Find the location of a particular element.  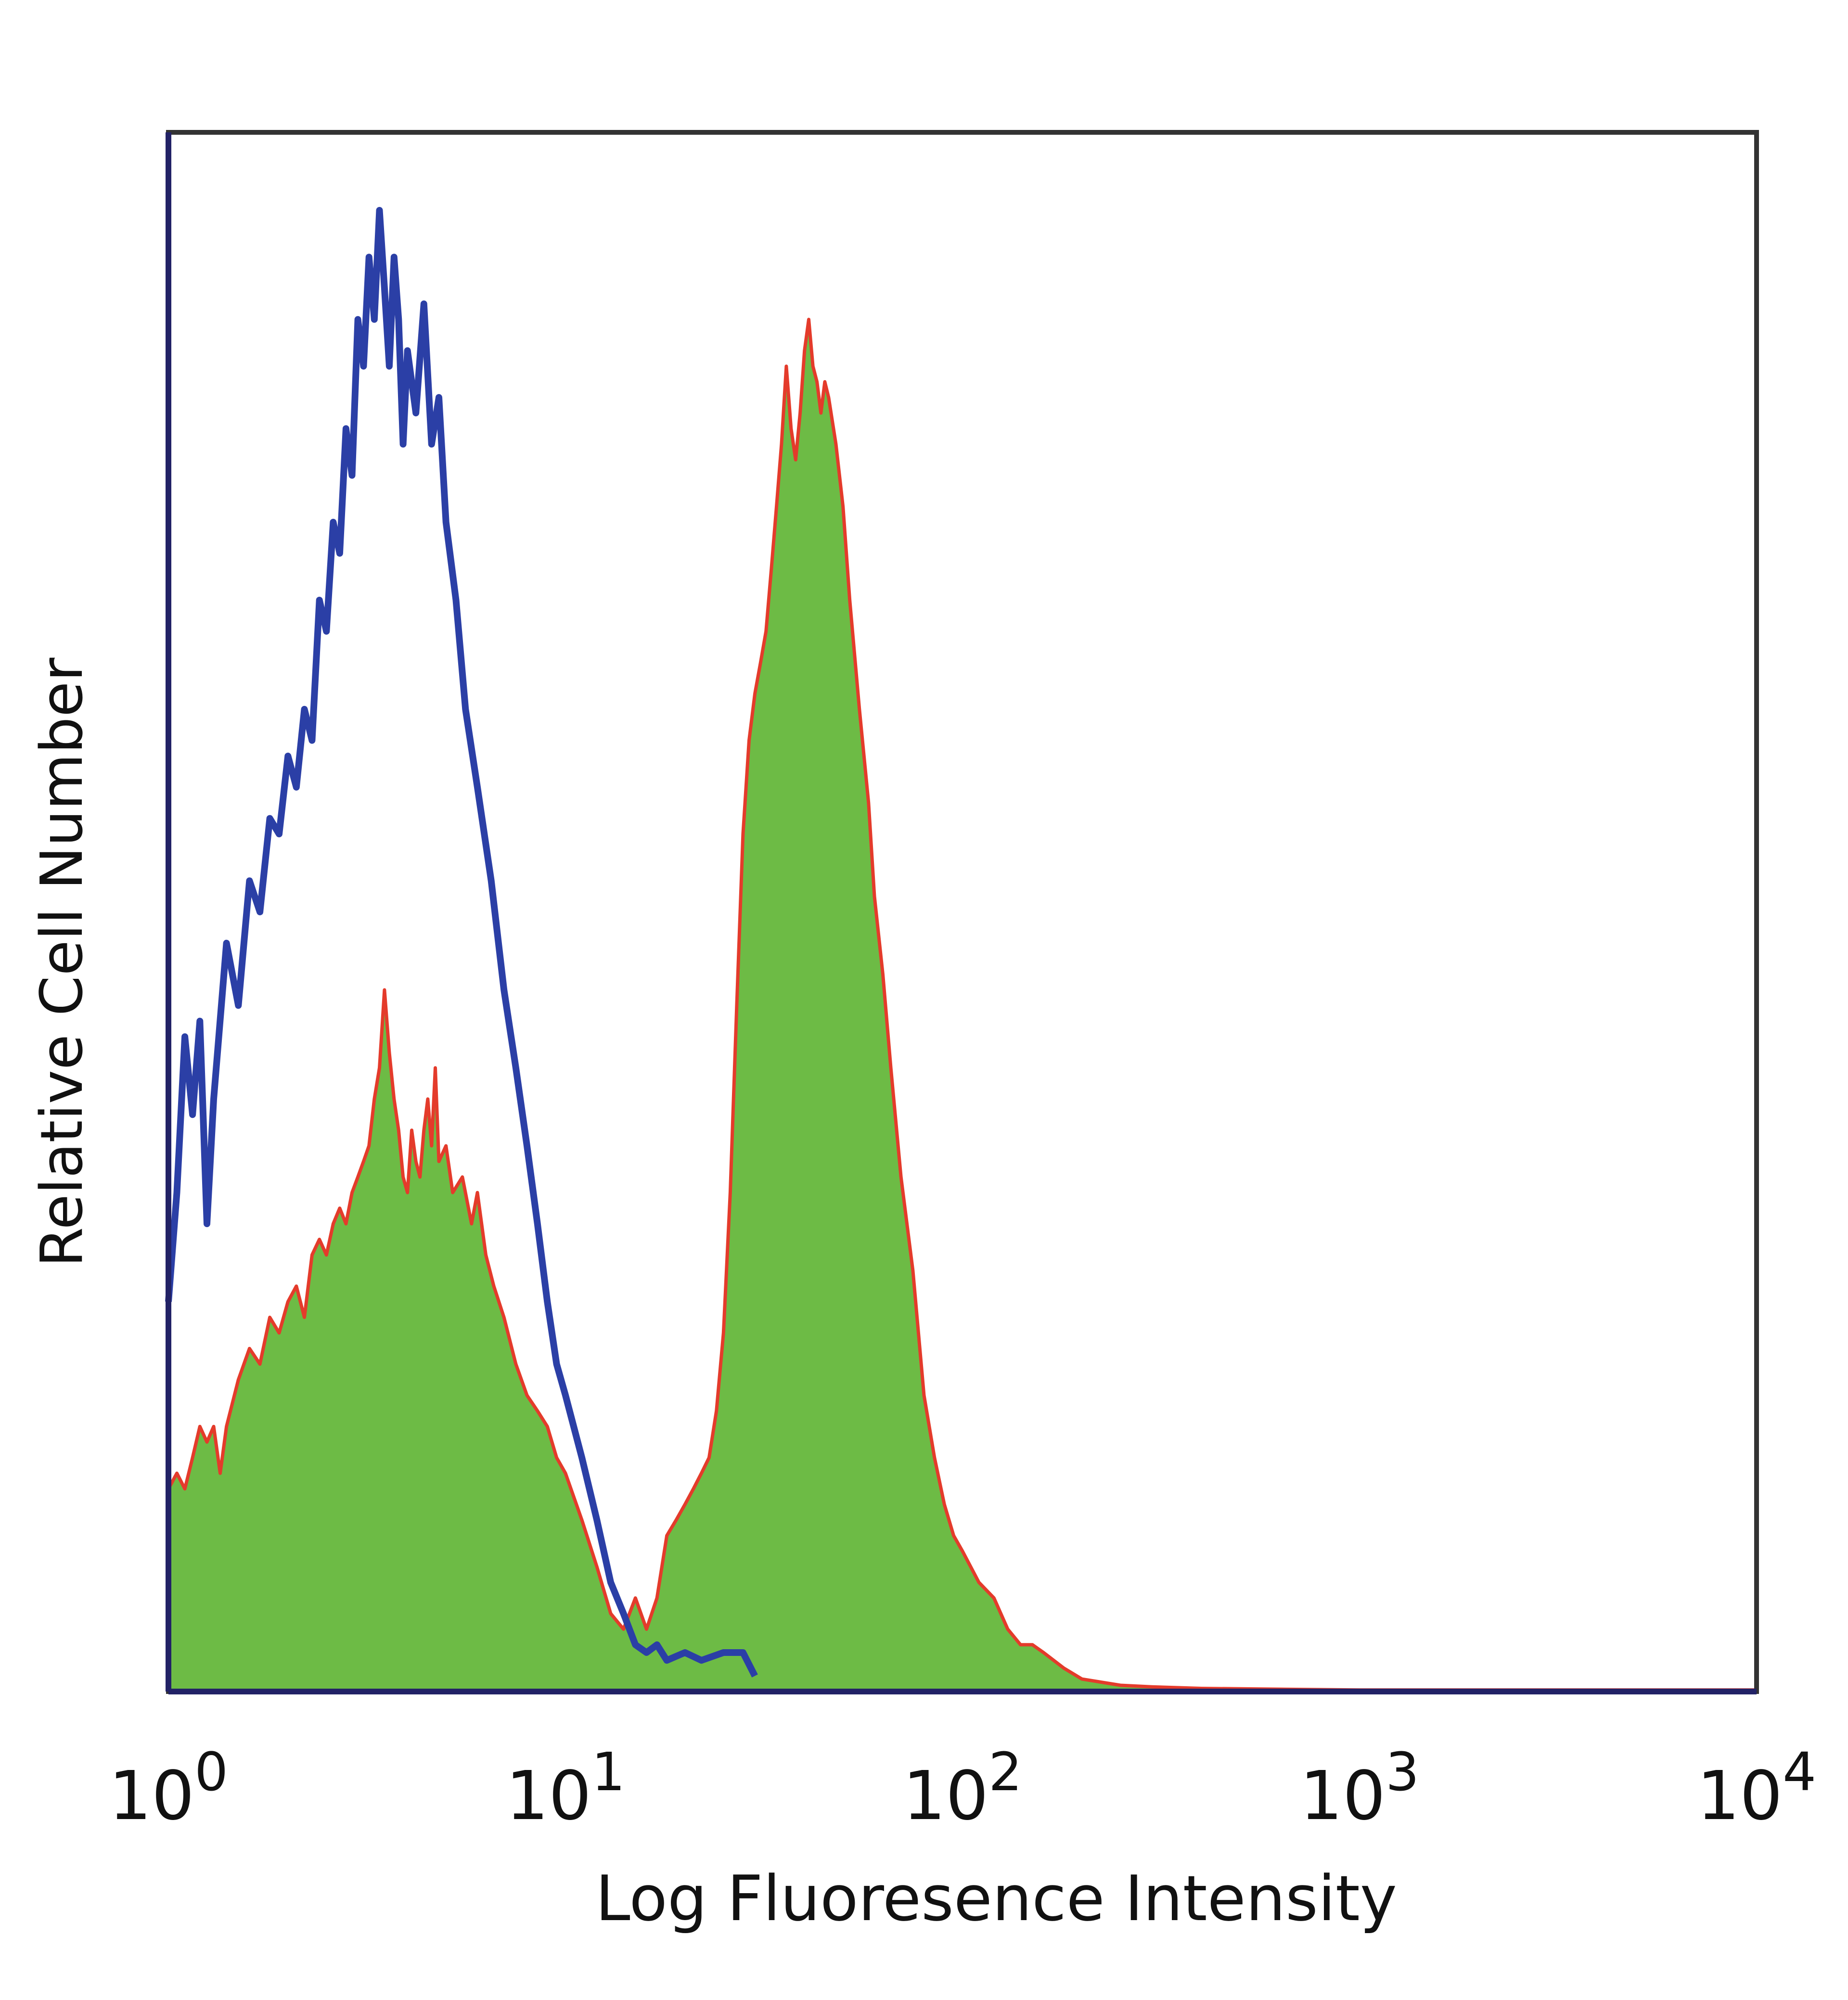

y-axis-title: Relative Cell Number is located at coordinates (62, 962).